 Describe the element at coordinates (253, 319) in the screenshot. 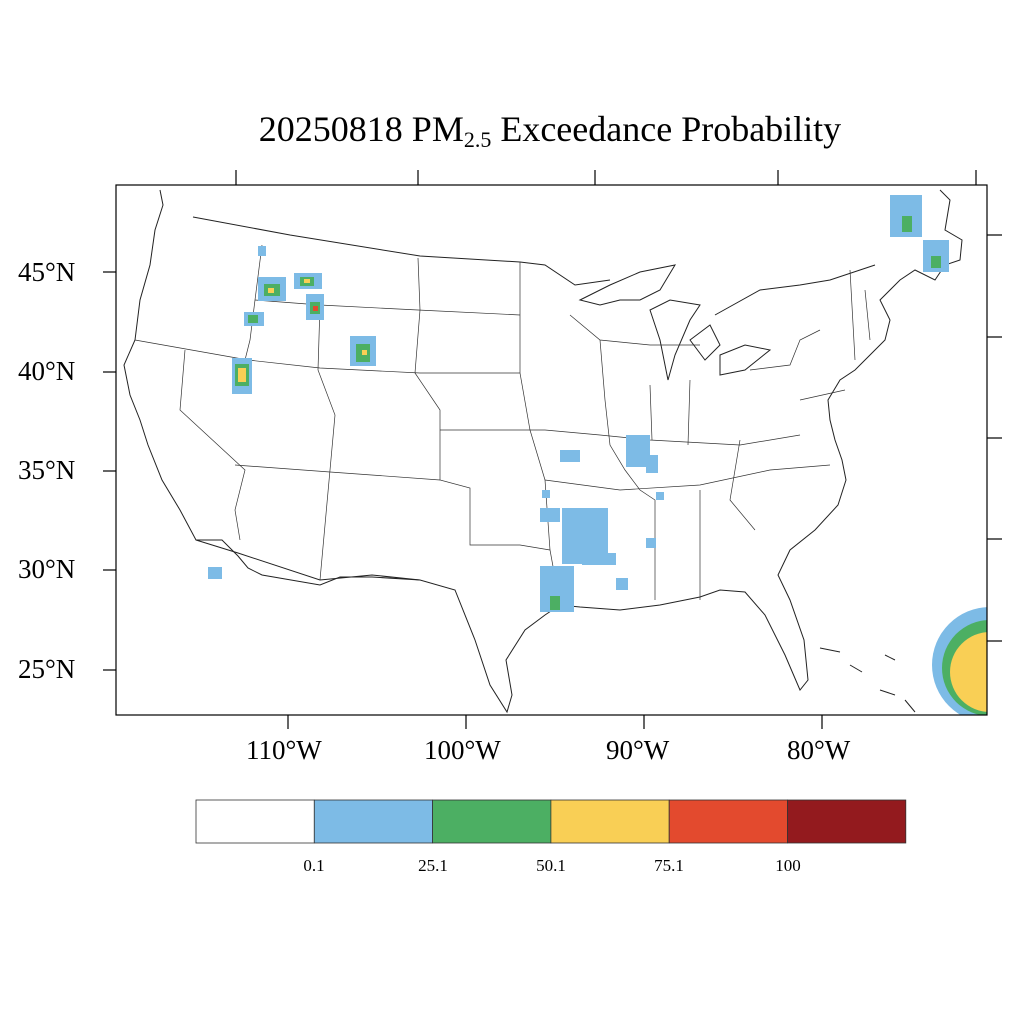

I see `prob-area-idaho-south-core` at that location.